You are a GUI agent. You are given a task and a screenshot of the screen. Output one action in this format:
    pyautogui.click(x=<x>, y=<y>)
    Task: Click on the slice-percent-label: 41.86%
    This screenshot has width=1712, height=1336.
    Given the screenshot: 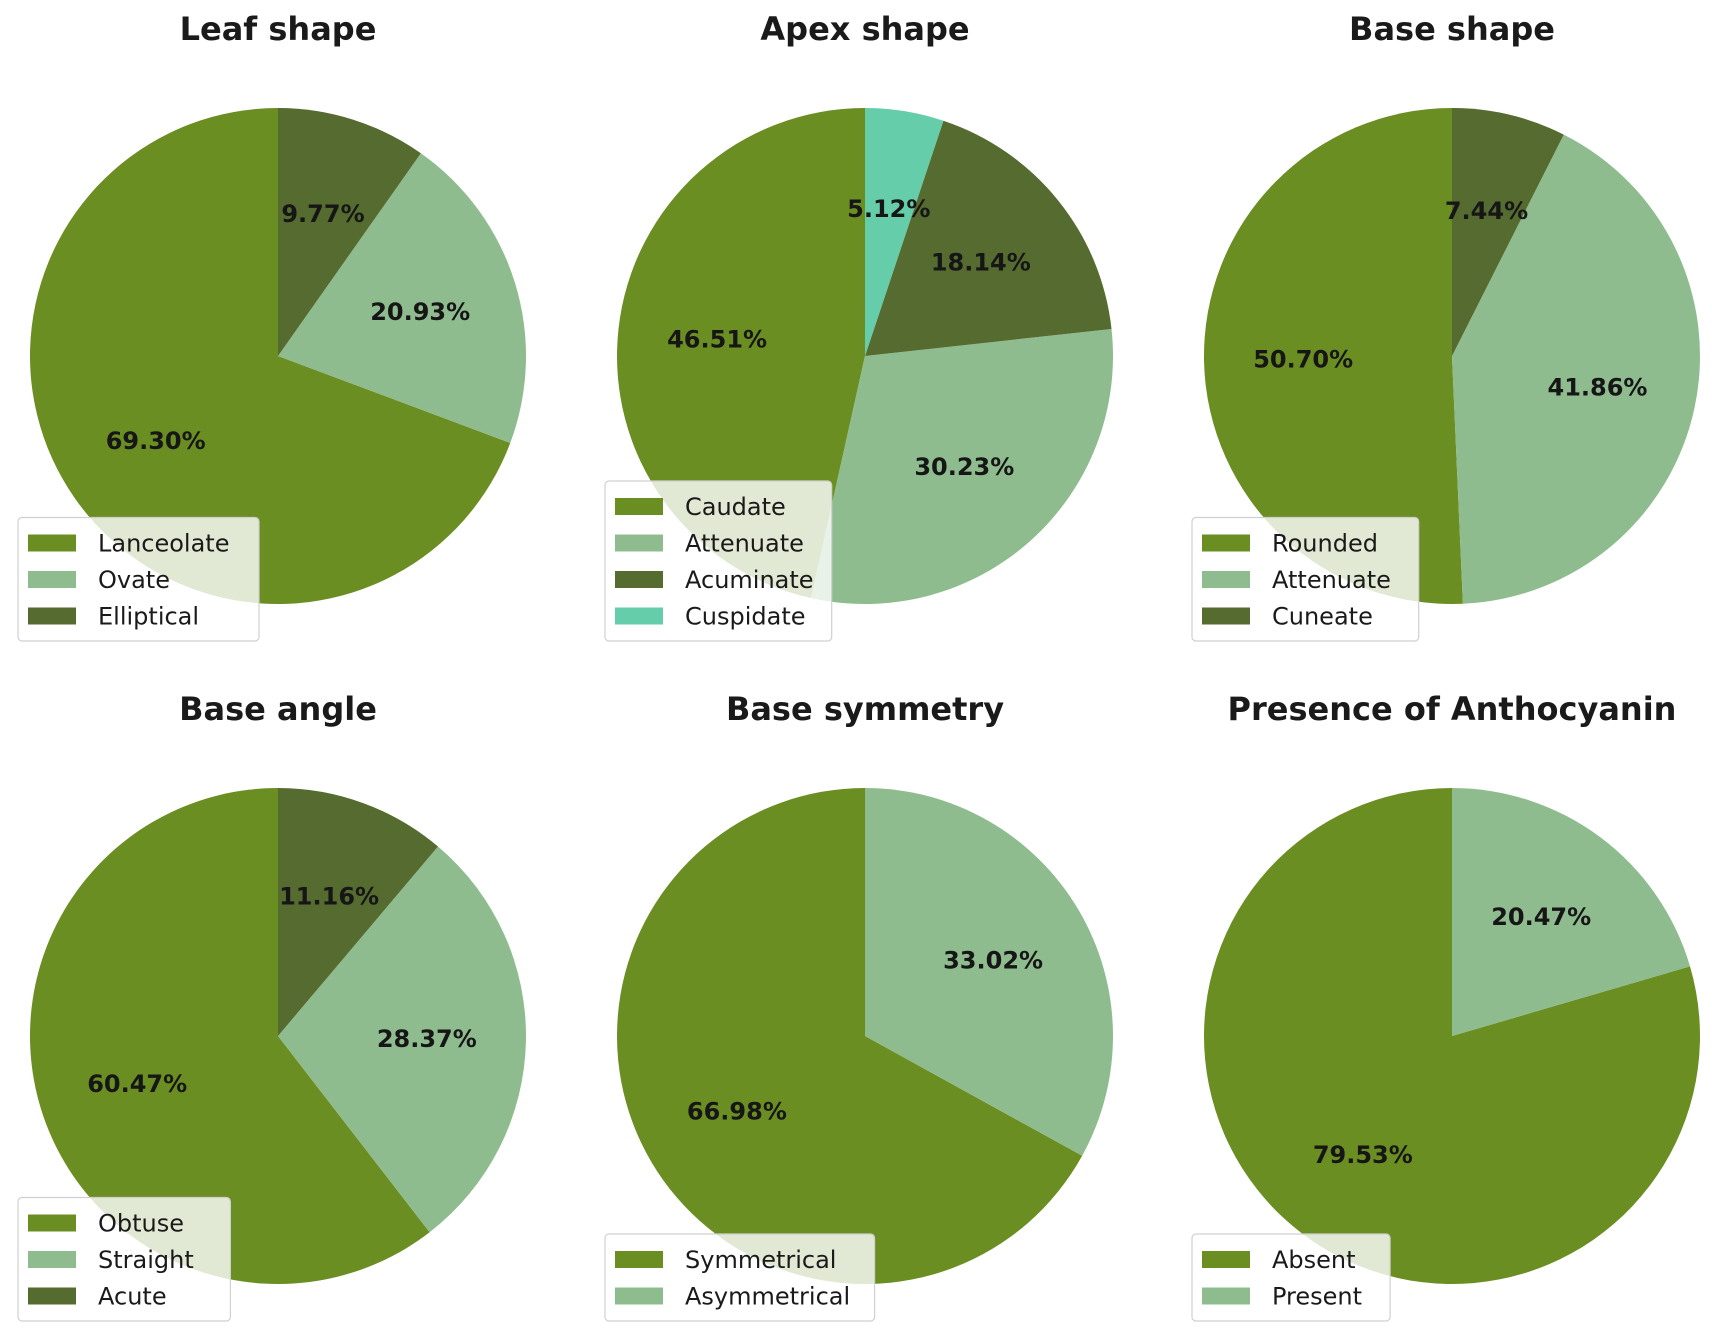 What is the action you would take?
    pyautogui.click(x=1598, y=387)
    